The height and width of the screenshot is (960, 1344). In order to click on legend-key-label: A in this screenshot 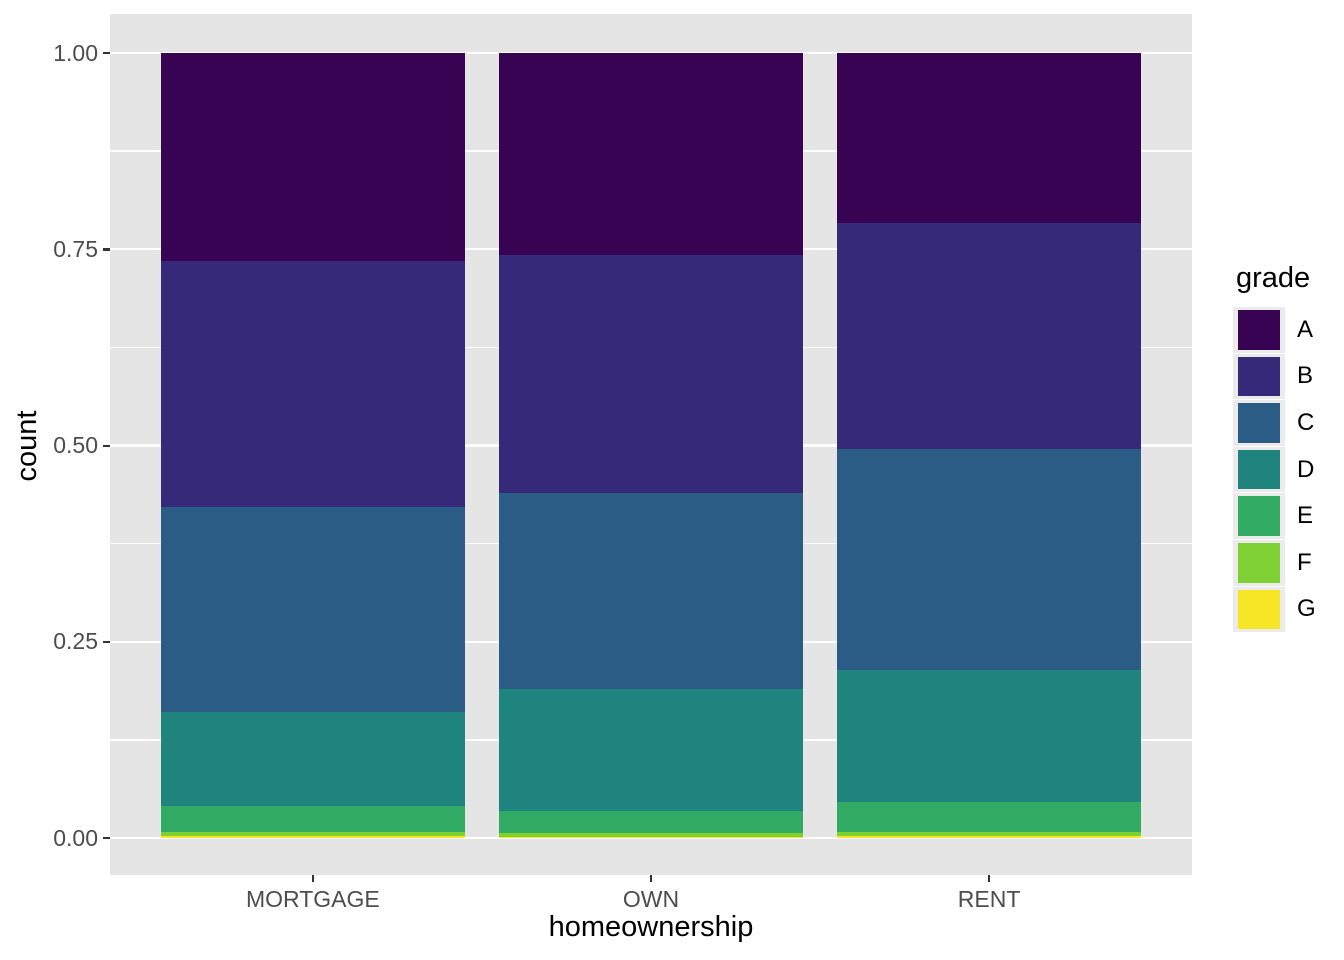, I will do `click(1305, 329)`.